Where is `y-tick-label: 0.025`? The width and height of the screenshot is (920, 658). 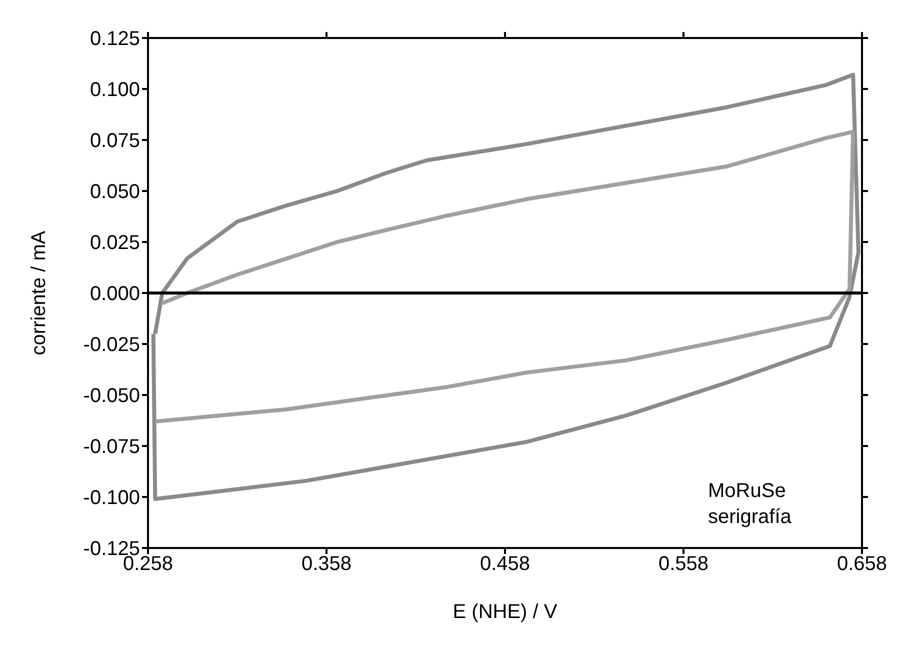
y-tick-label: 0.025 is located at coordinates (115, 243).